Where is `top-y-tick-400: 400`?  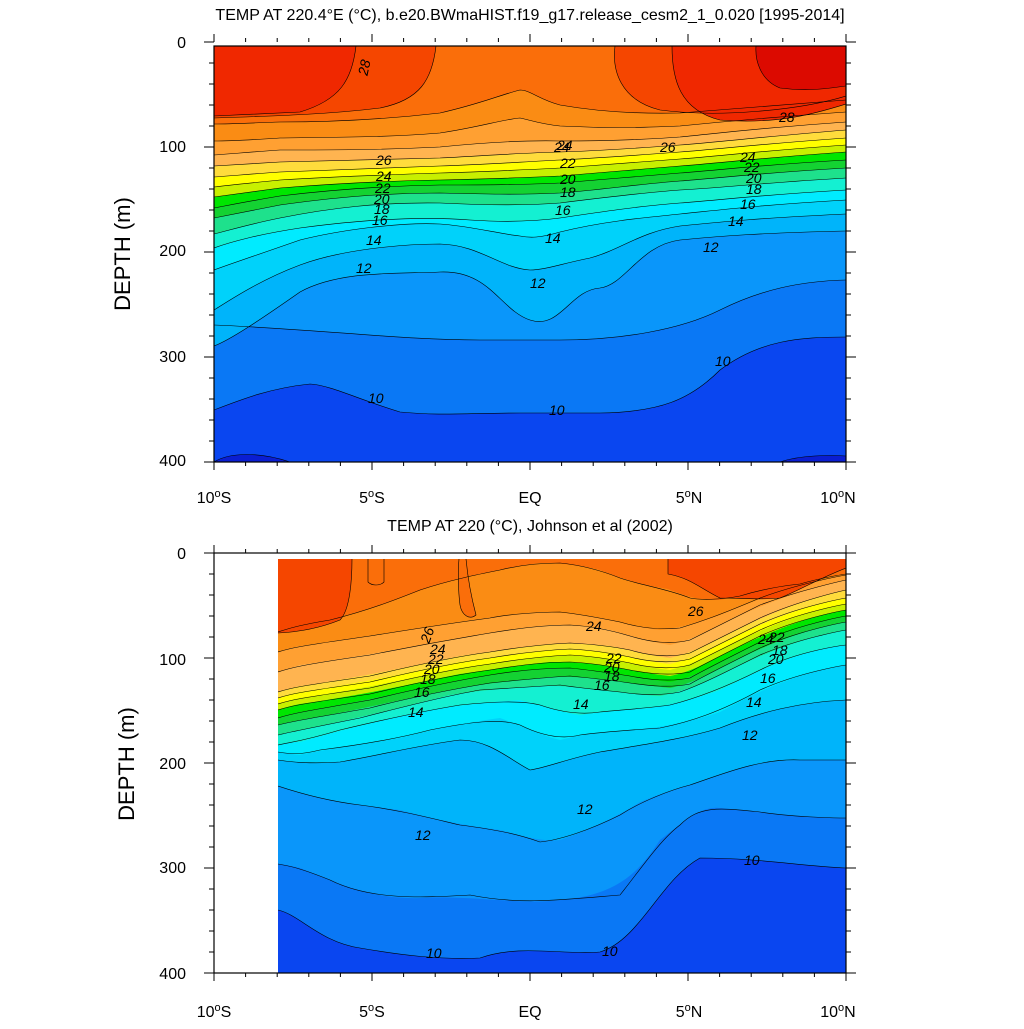
top-y-tick-400: 400 is located at coordinates (172, 461).